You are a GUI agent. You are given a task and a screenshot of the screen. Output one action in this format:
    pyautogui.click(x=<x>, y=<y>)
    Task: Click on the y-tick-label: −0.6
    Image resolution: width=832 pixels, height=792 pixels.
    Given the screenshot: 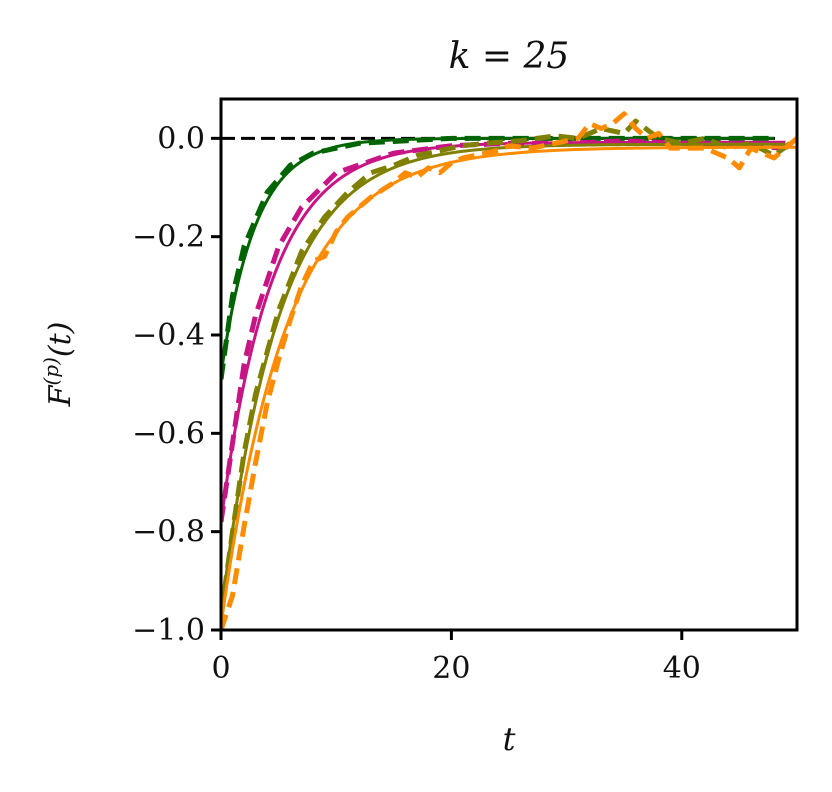 What is the action you would take?
    pyautogui.click(x=168, y=433)
    